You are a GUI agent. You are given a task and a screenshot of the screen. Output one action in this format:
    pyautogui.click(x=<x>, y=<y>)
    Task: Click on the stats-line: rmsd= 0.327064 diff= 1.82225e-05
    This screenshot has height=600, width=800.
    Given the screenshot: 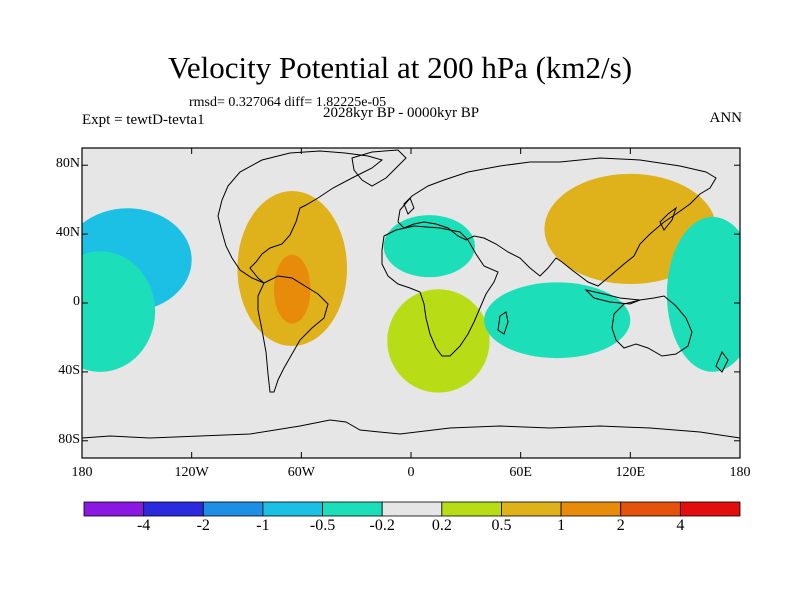 What is the action you would take?
    pyautogui.click(x=288, y=102)
    